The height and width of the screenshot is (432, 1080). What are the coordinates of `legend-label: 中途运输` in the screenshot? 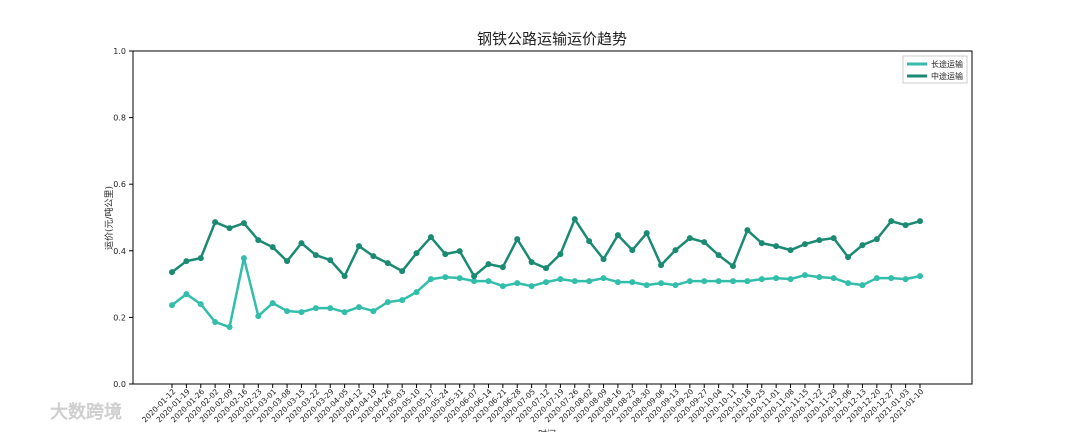 It's located at (947, 76).